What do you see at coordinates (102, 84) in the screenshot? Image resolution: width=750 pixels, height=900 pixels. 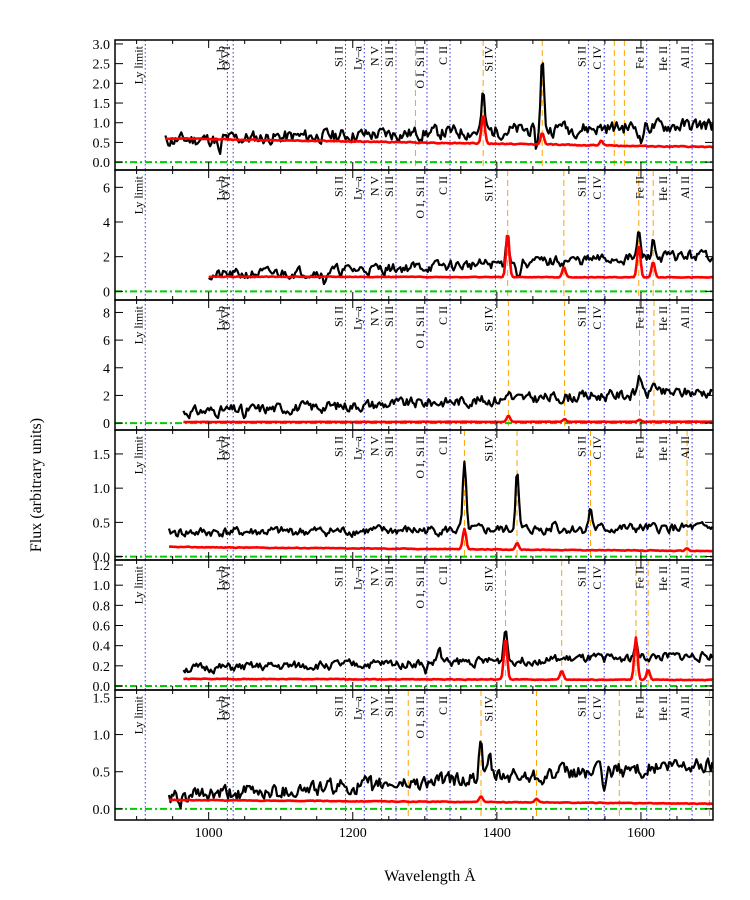 I see `y-tick-label: 2.0` at bounding box center [102, 84].